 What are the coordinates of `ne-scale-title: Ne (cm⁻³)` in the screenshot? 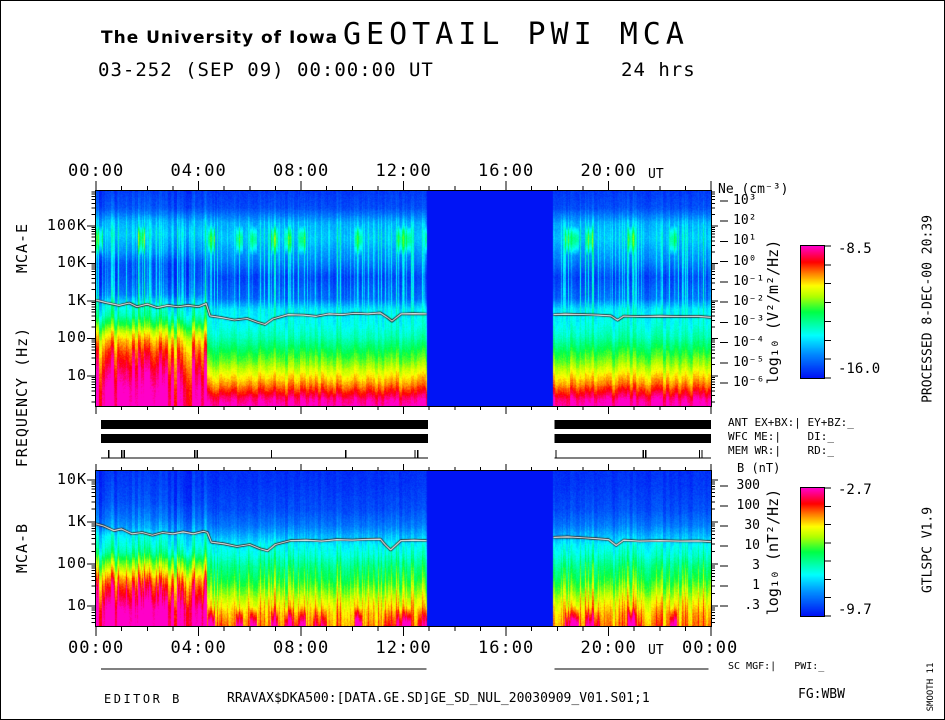 It's located at (753, 189).